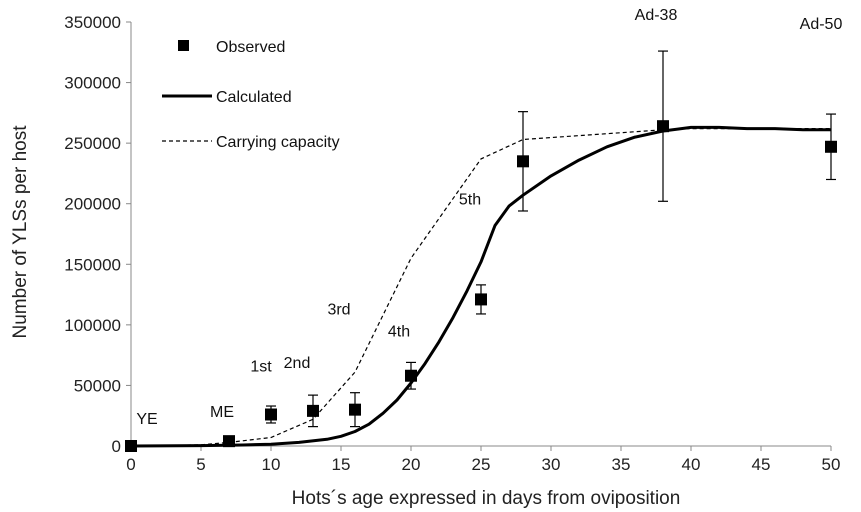  Describe the element at coordinates (200, 464) in the screenshot. I see `x-tick-label: 5` at that location.